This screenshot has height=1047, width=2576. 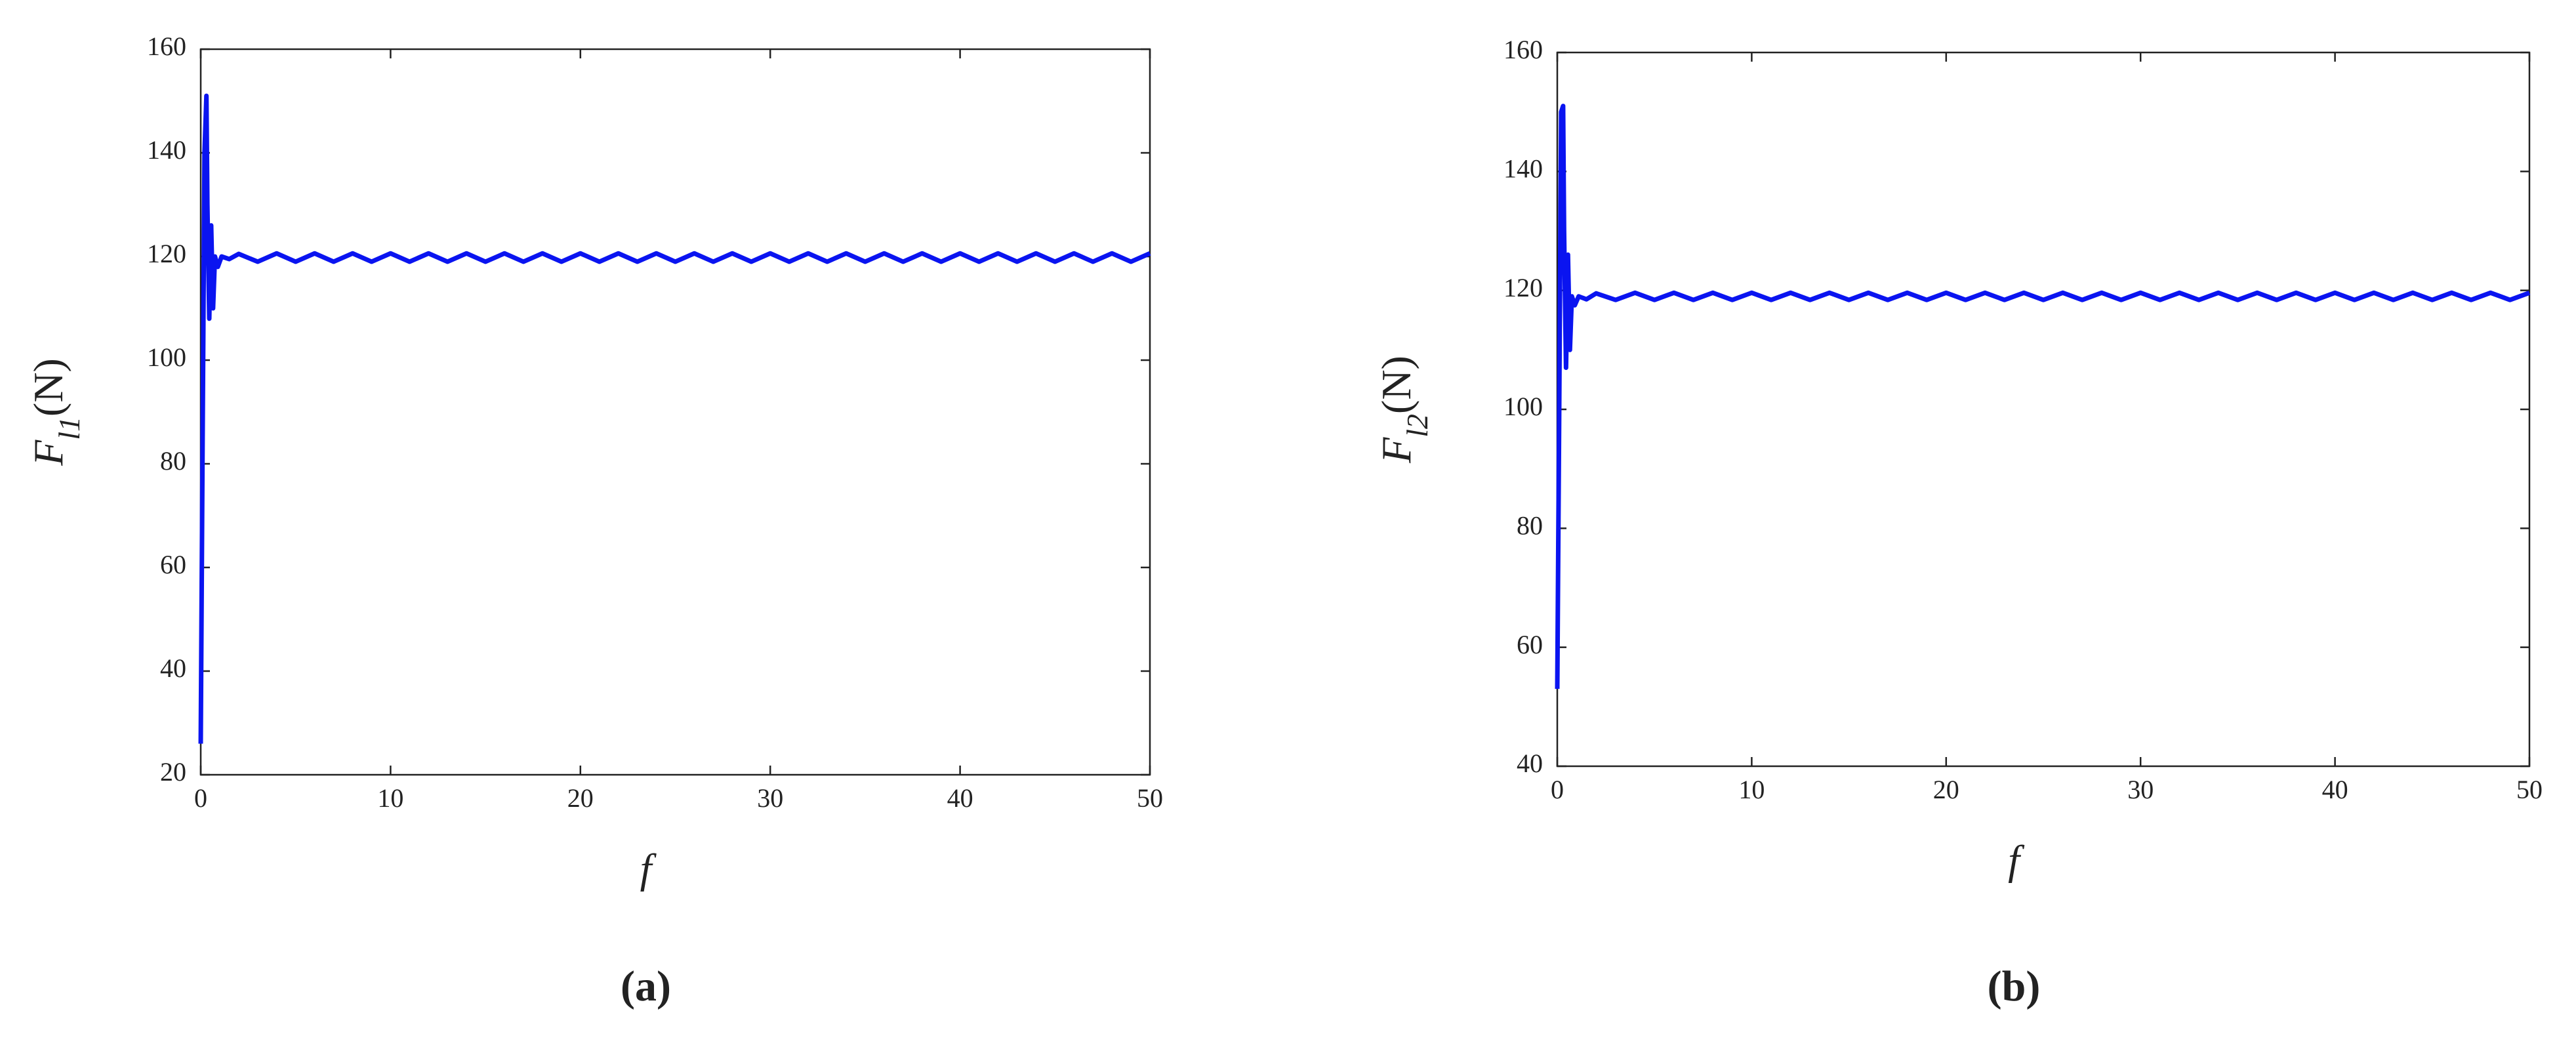 What do you see at coordinates (69, 428) in the screenshot?
I see `y-label-subscript: l1` at bounding box center [69, 428].